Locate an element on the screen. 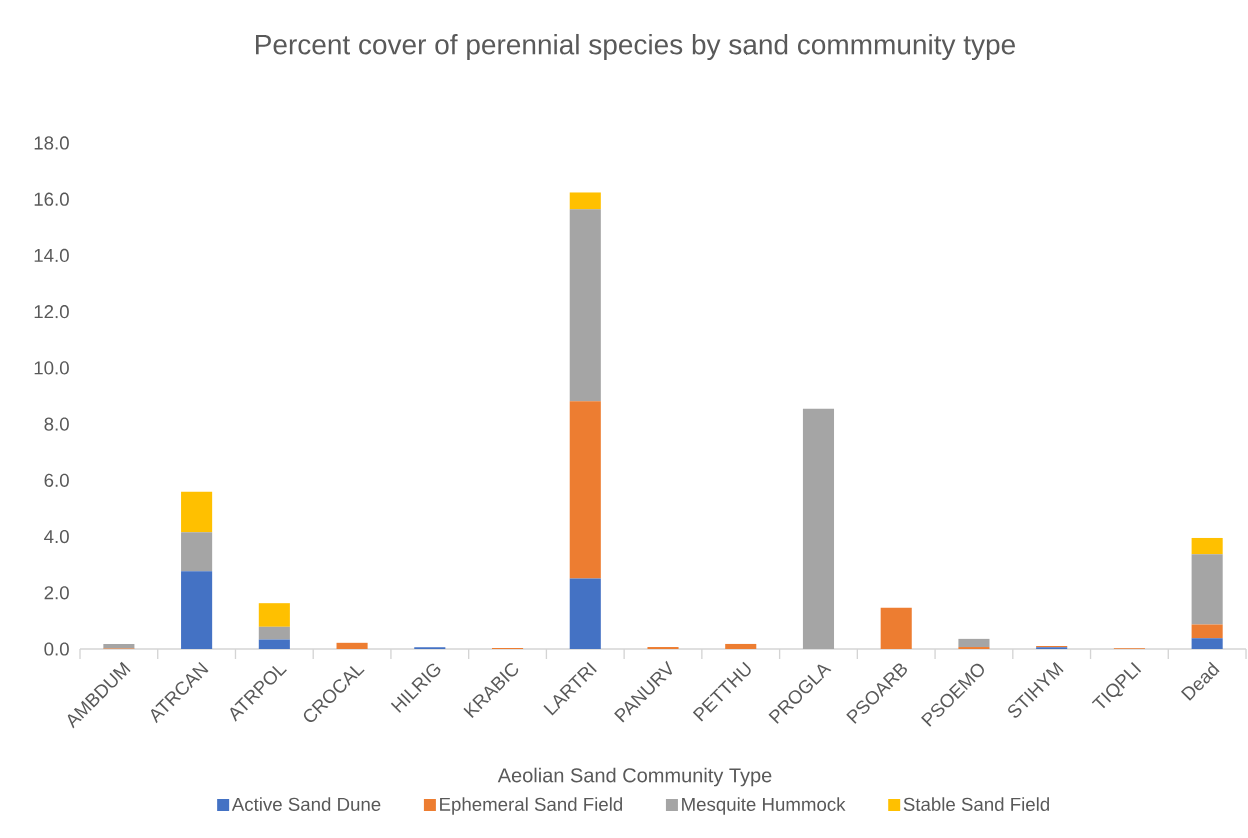 Image resolution: width=1248 pixels, height=838 pixels. y-tick-label: 2.0 is located at coordinates (56, 593).